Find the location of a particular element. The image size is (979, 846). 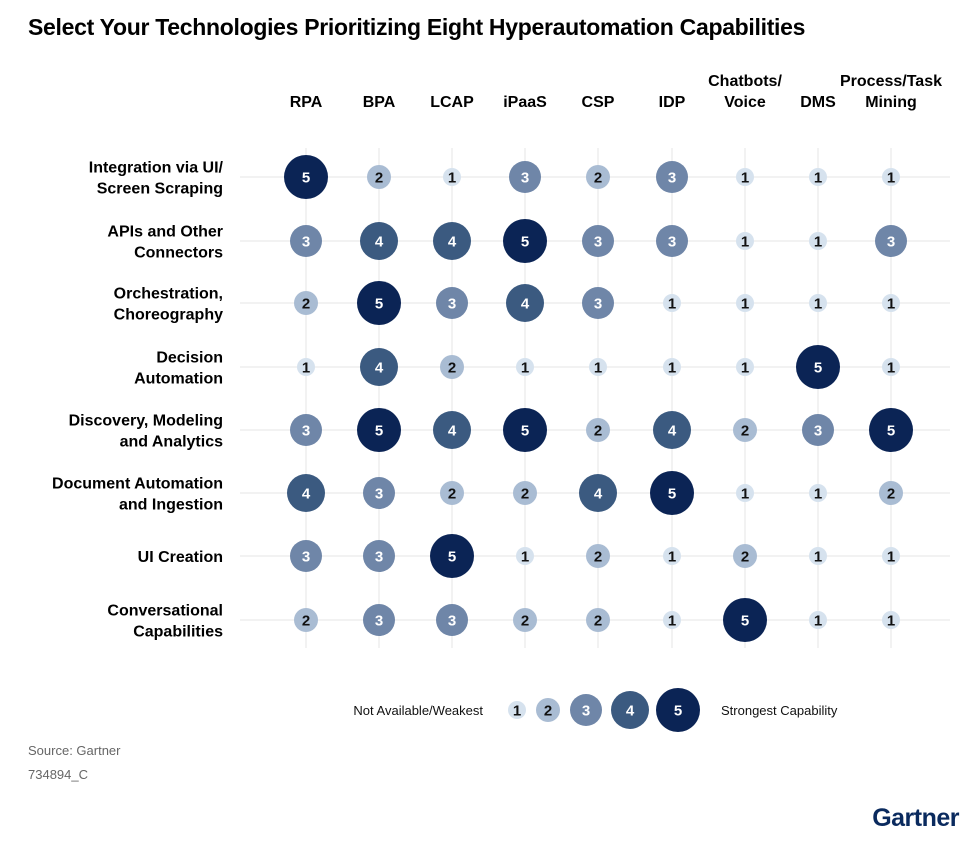

document-id: 734894_C is located at coordinates (58, 774).